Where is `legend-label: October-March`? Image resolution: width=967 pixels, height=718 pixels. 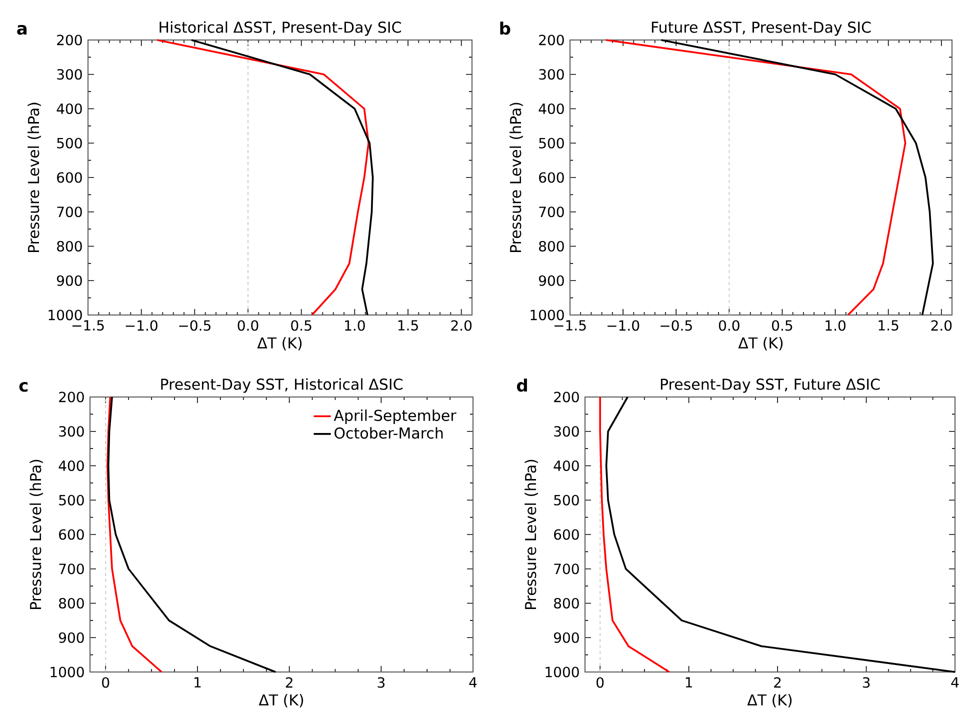 legend-label: October-March is located at coordinates (388, 433).